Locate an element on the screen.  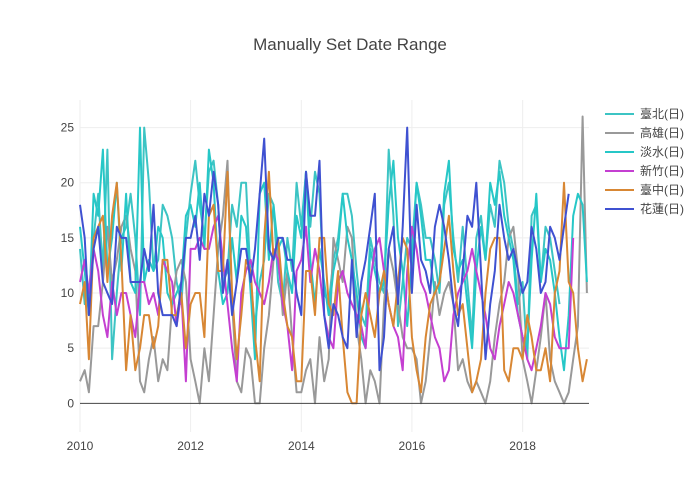
chart-title: Manually Set Date Range is located at coordinates (350, 44).